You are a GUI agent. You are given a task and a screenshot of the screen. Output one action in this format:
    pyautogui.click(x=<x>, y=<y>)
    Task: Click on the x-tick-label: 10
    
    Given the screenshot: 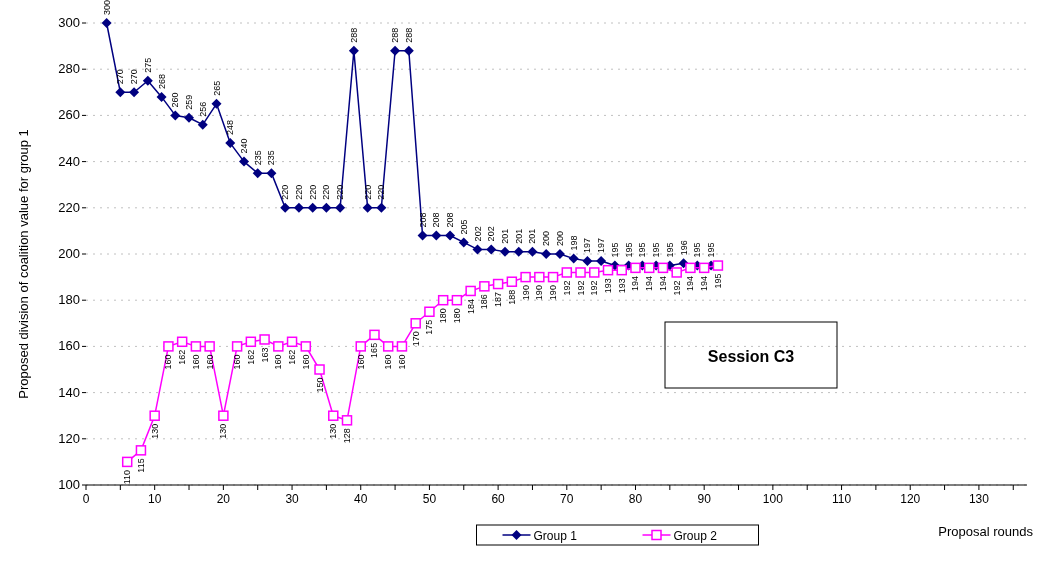 What is the action you would take?
    pyautogui.click(x=155, y=499)
    